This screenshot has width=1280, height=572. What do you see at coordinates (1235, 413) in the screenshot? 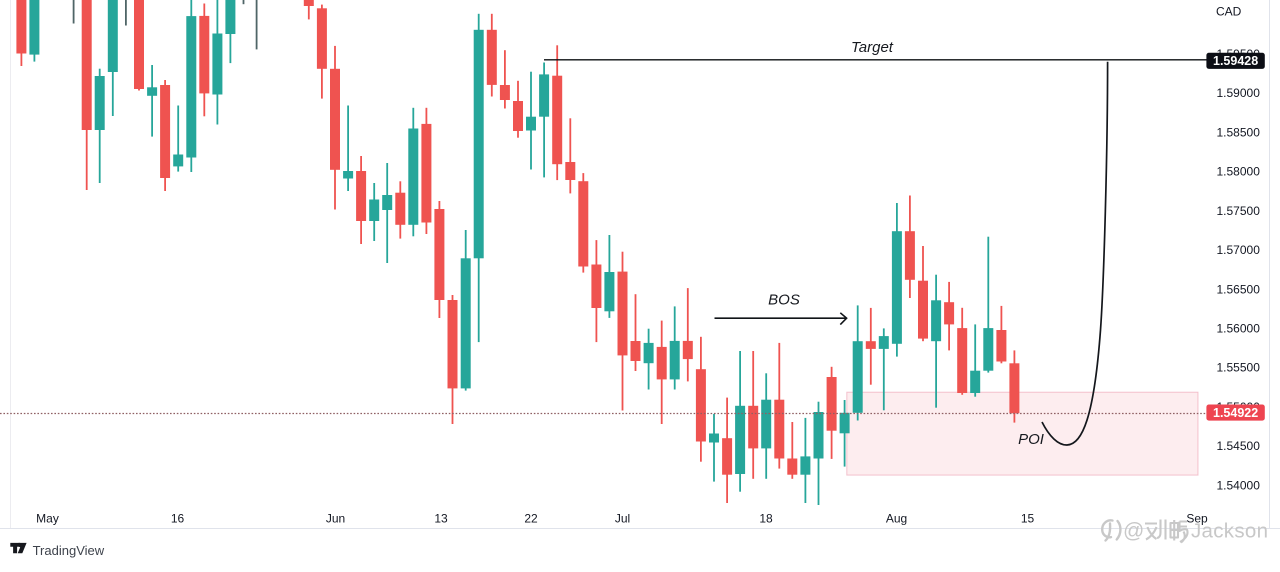
I see `svg-text: 1.54922` at bounding box center [1235, 413].